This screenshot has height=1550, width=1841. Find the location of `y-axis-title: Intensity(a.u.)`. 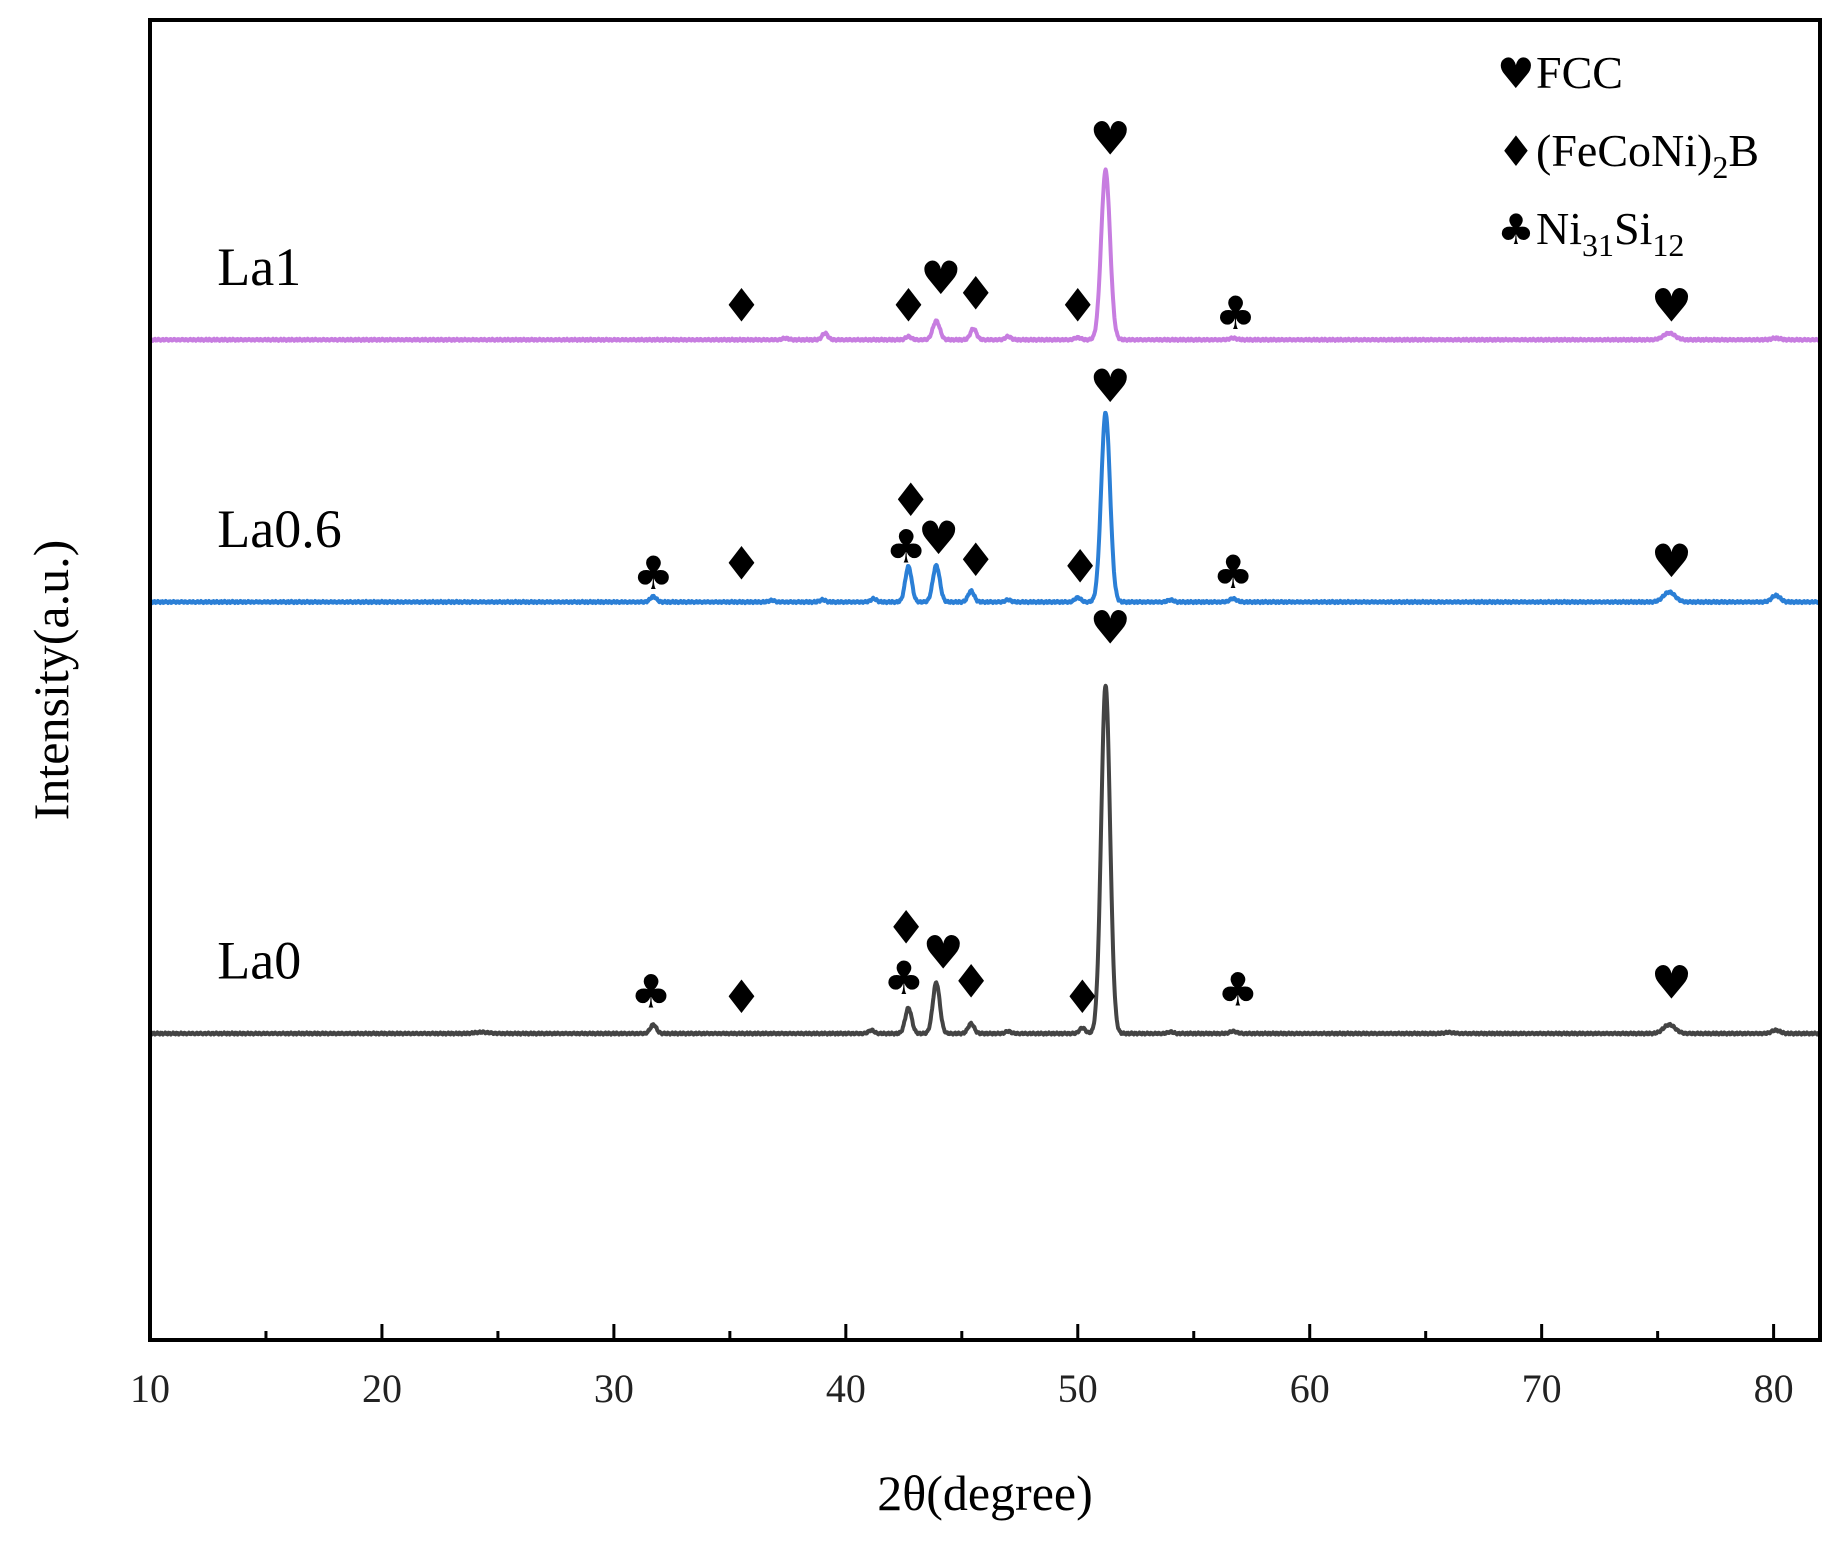

y-axis-title: Intensity(a.u.) is located at coordinates (51, 680).